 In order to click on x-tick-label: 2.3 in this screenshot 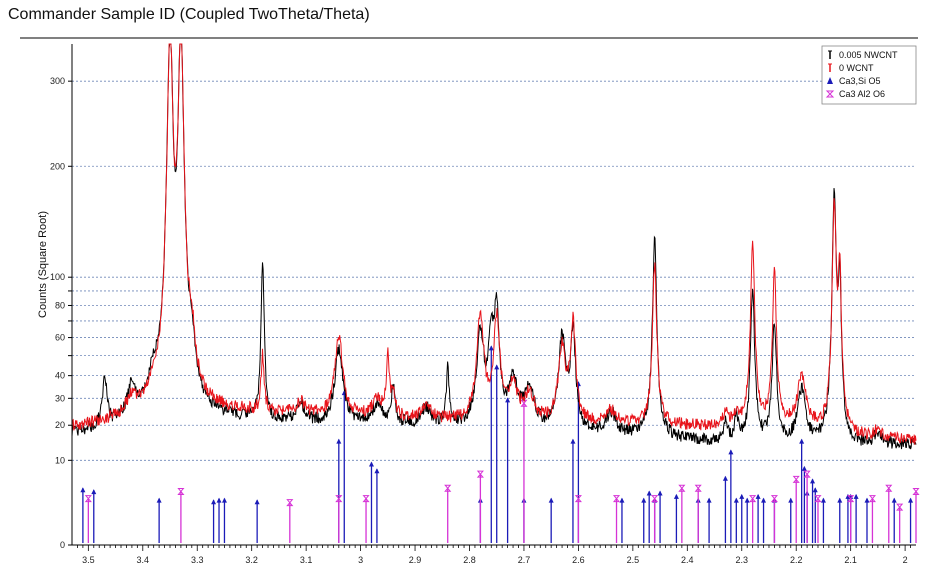, I will do `click(741, 560)`.